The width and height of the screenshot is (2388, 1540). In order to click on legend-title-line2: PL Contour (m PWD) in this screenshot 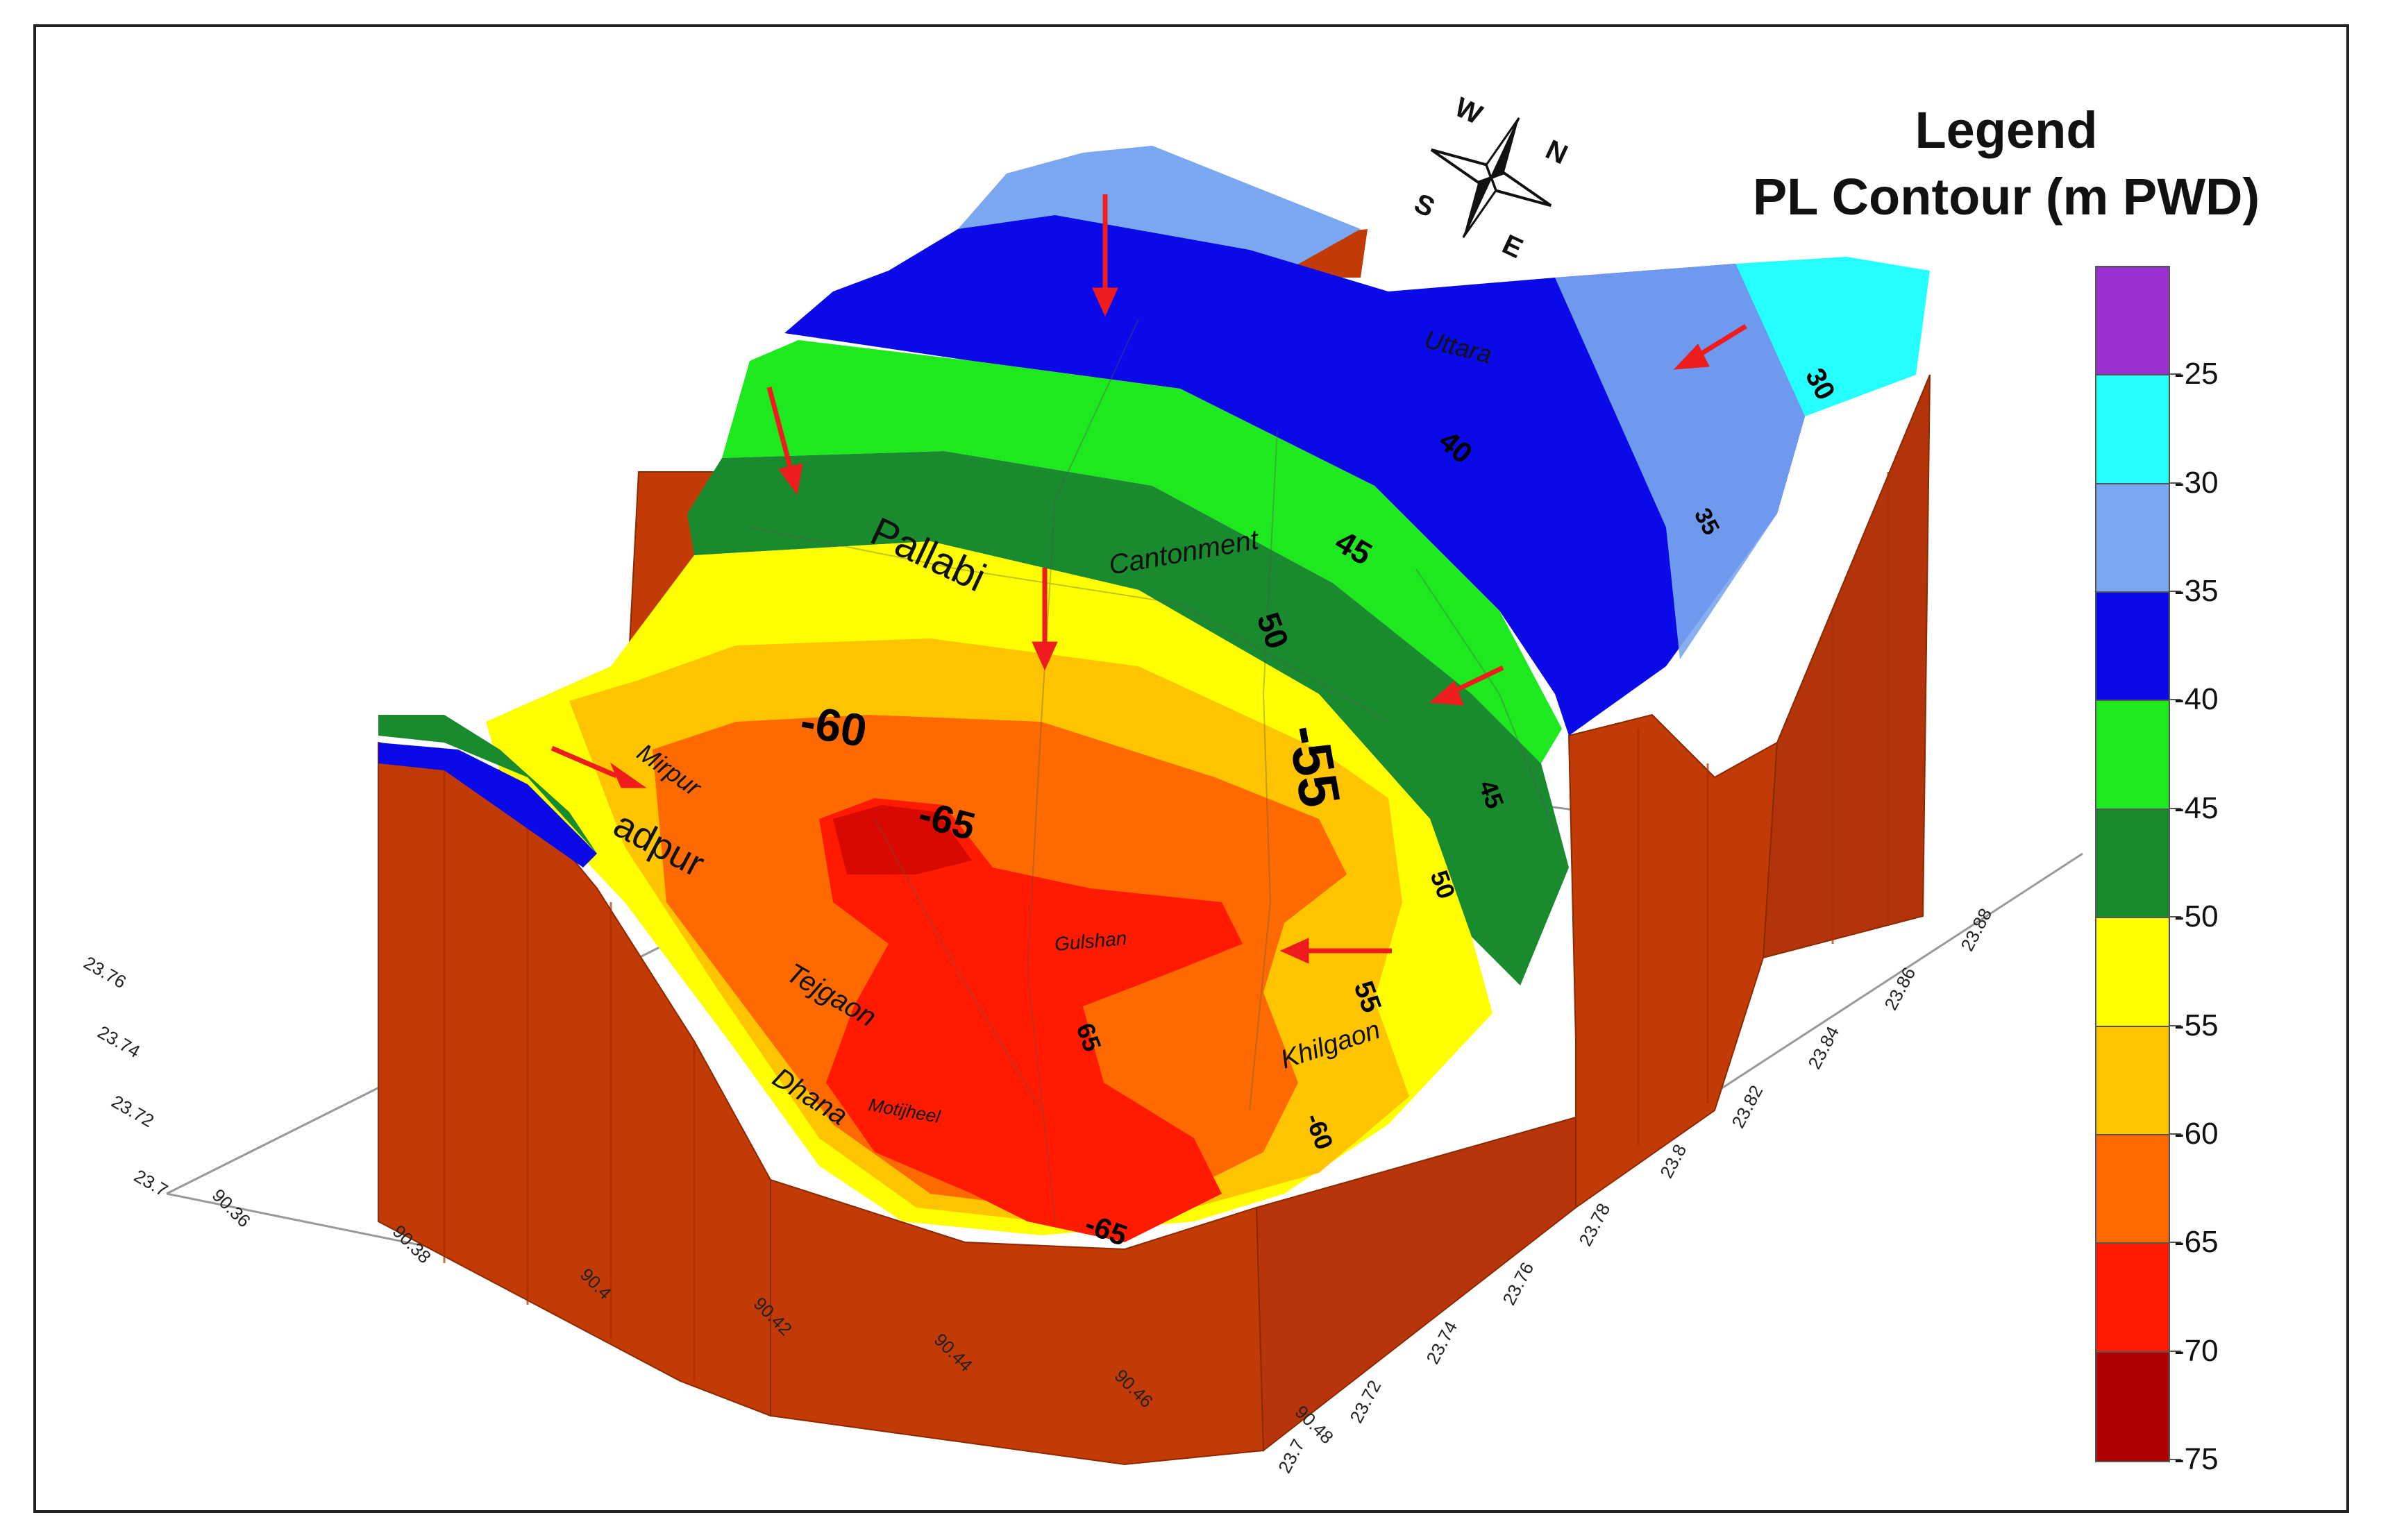, I will do `click(2006, 197)`.